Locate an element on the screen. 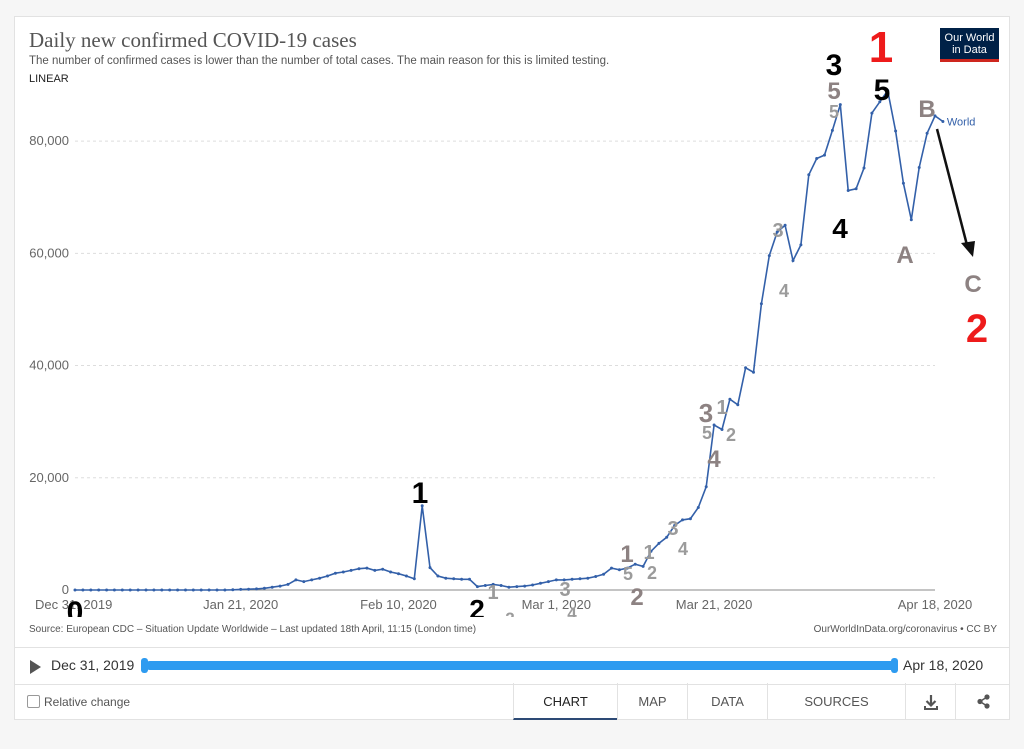 This screenshot has height=749, width=1024. logo-line-1: Our World is located at coordinates (969, 38).